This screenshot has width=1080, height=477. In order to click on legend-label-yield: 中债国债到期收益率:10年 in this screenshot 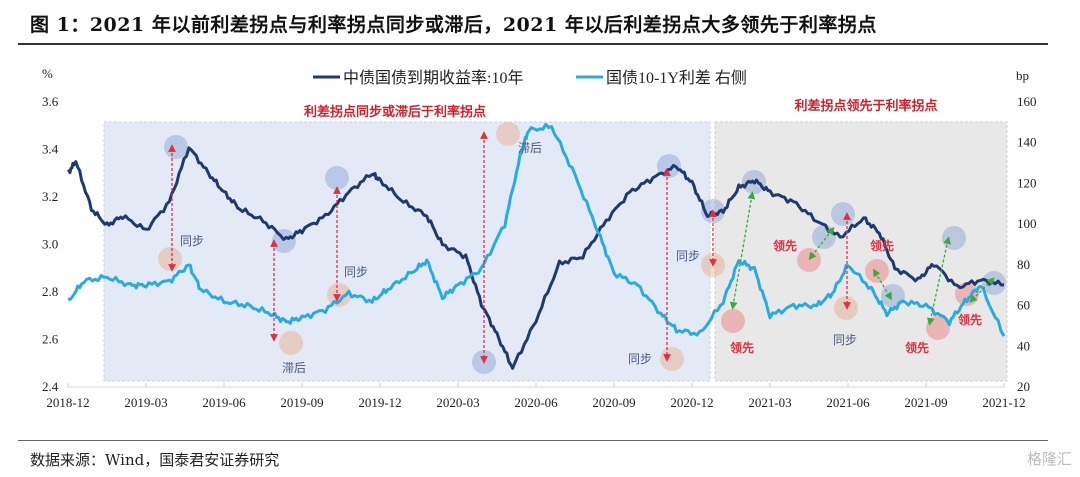, I will do `click(433, 78)`.